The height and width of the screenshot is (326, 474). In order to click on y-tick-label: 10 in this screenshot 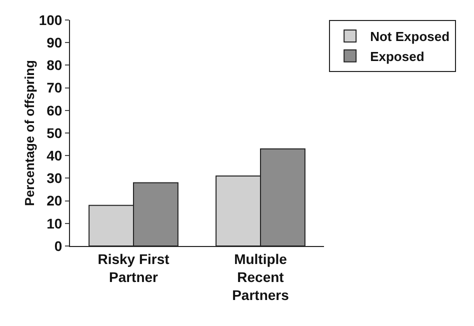, I will do `click(54, 223)`.